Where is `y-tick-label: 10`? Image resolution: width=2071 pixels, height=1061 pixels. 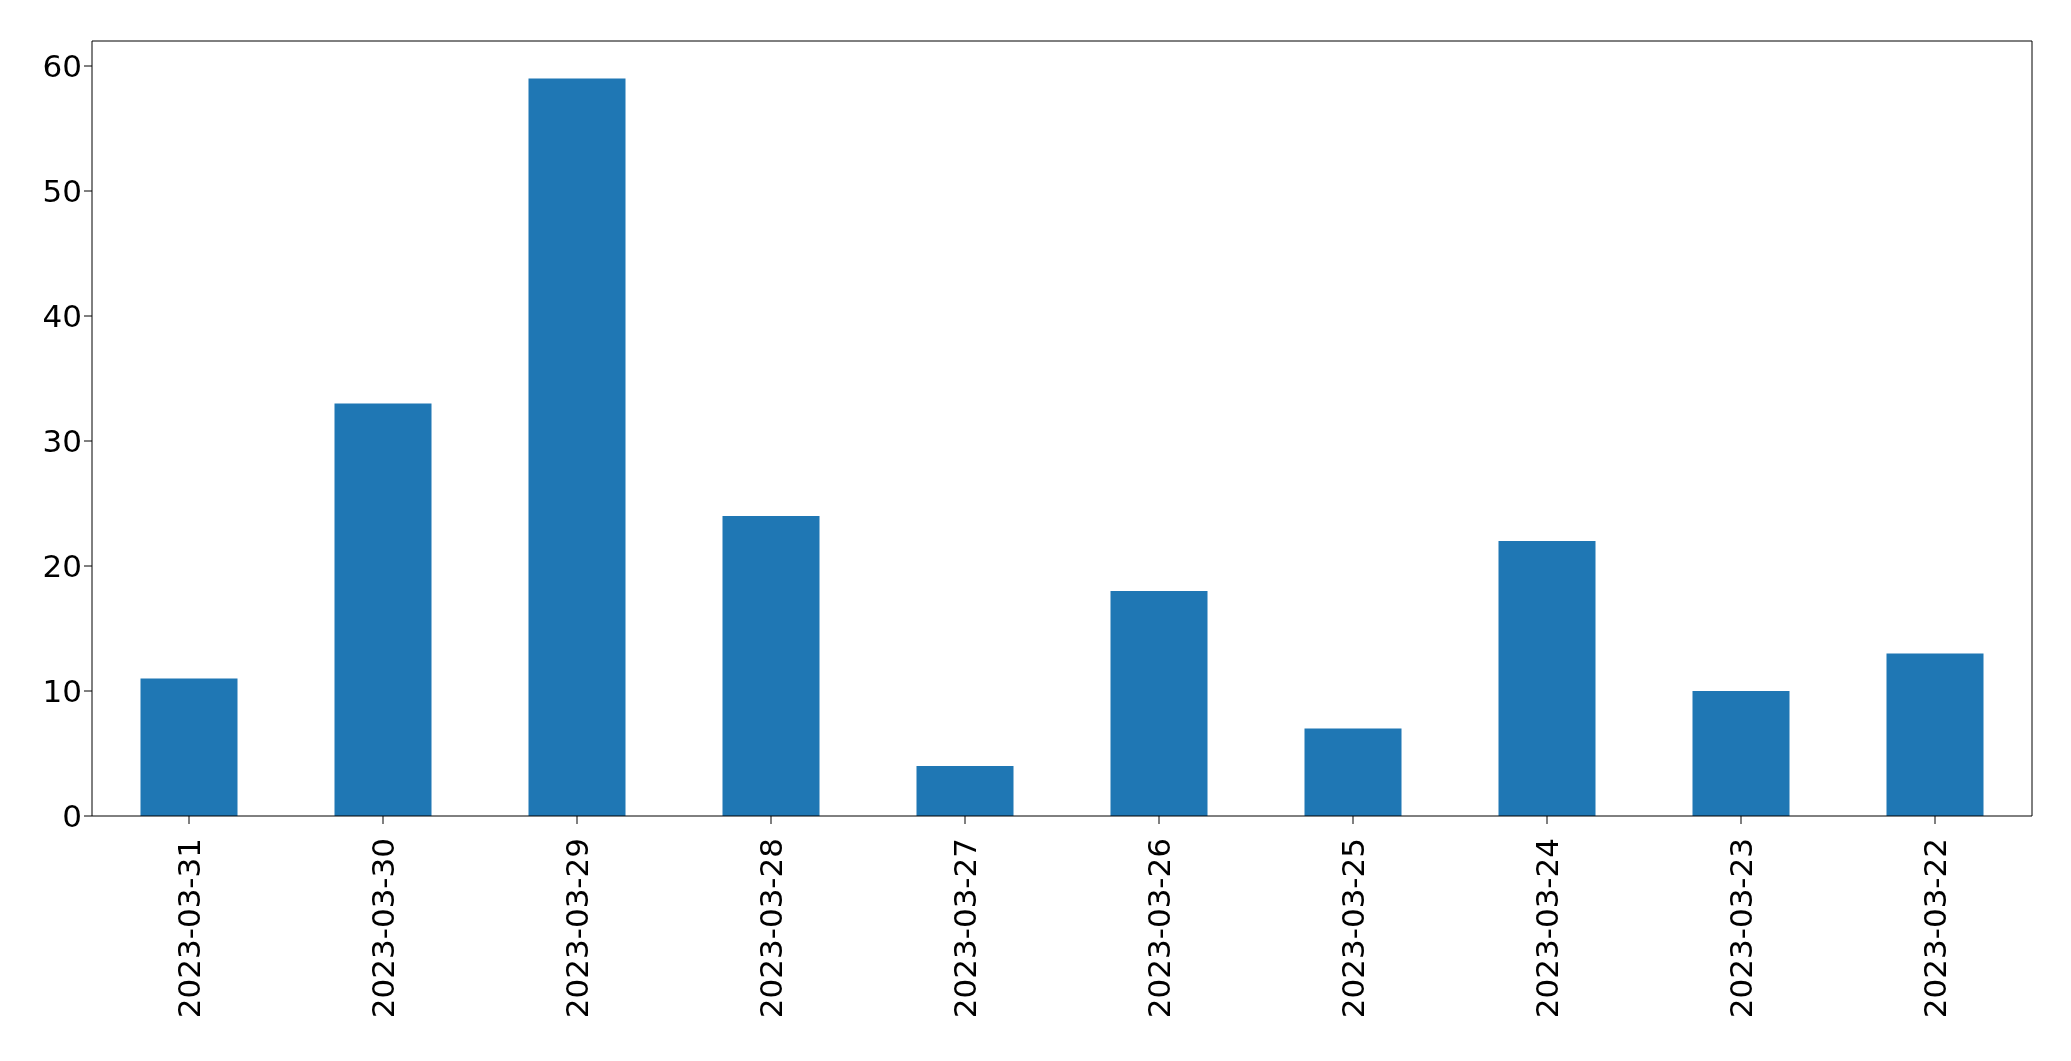 y-tick-label: 10 is located at coordinates (62, 691).